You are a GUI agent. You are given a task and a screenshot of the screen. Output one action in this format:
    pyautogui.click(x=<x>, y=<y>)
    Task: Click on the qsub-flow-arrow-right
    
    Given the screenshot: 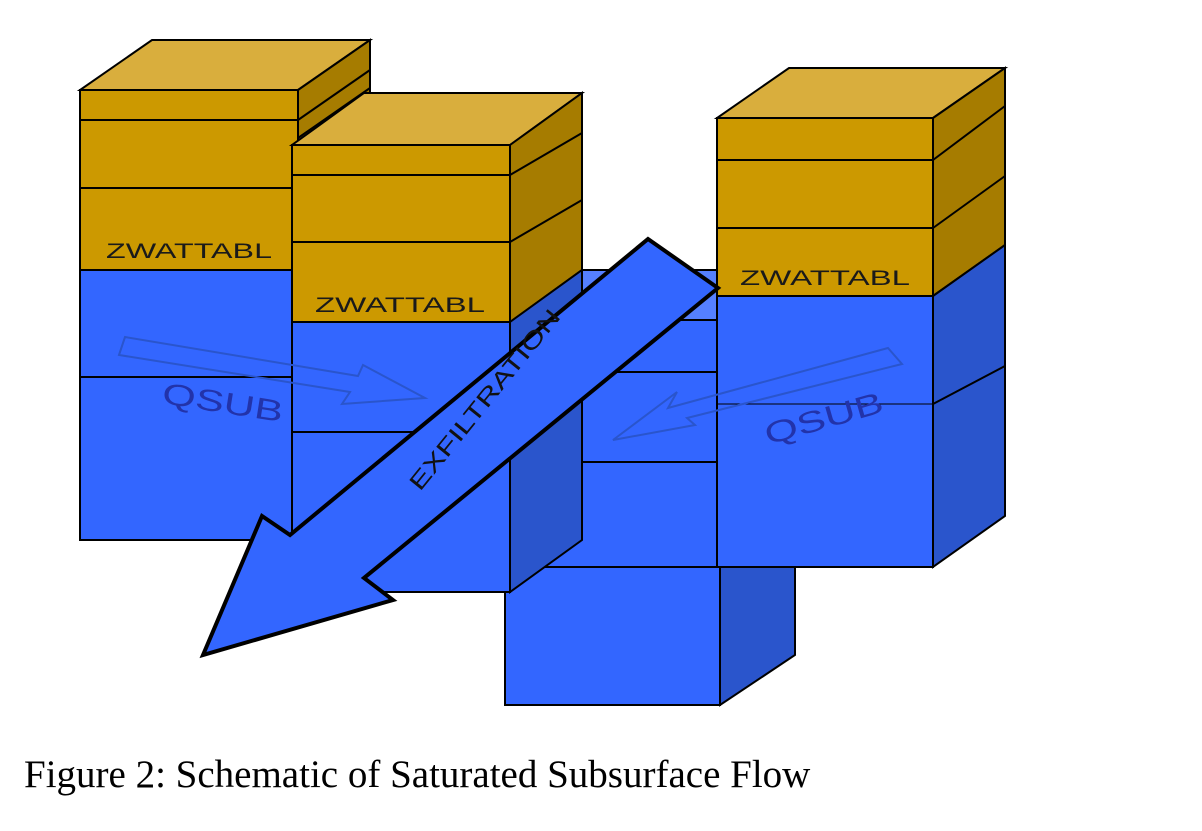 What is the action you would take?
    pyautogui.click(x=758, y=393)
    